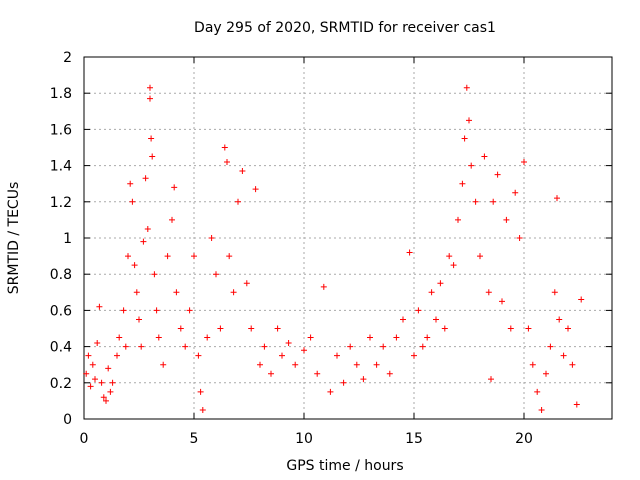 Image resolution: width=640 pixels, height=480 pixels. Describe the element at coordinates (61, 311) in the screenshot. I see `y-tick-label: 0.6` at that location.